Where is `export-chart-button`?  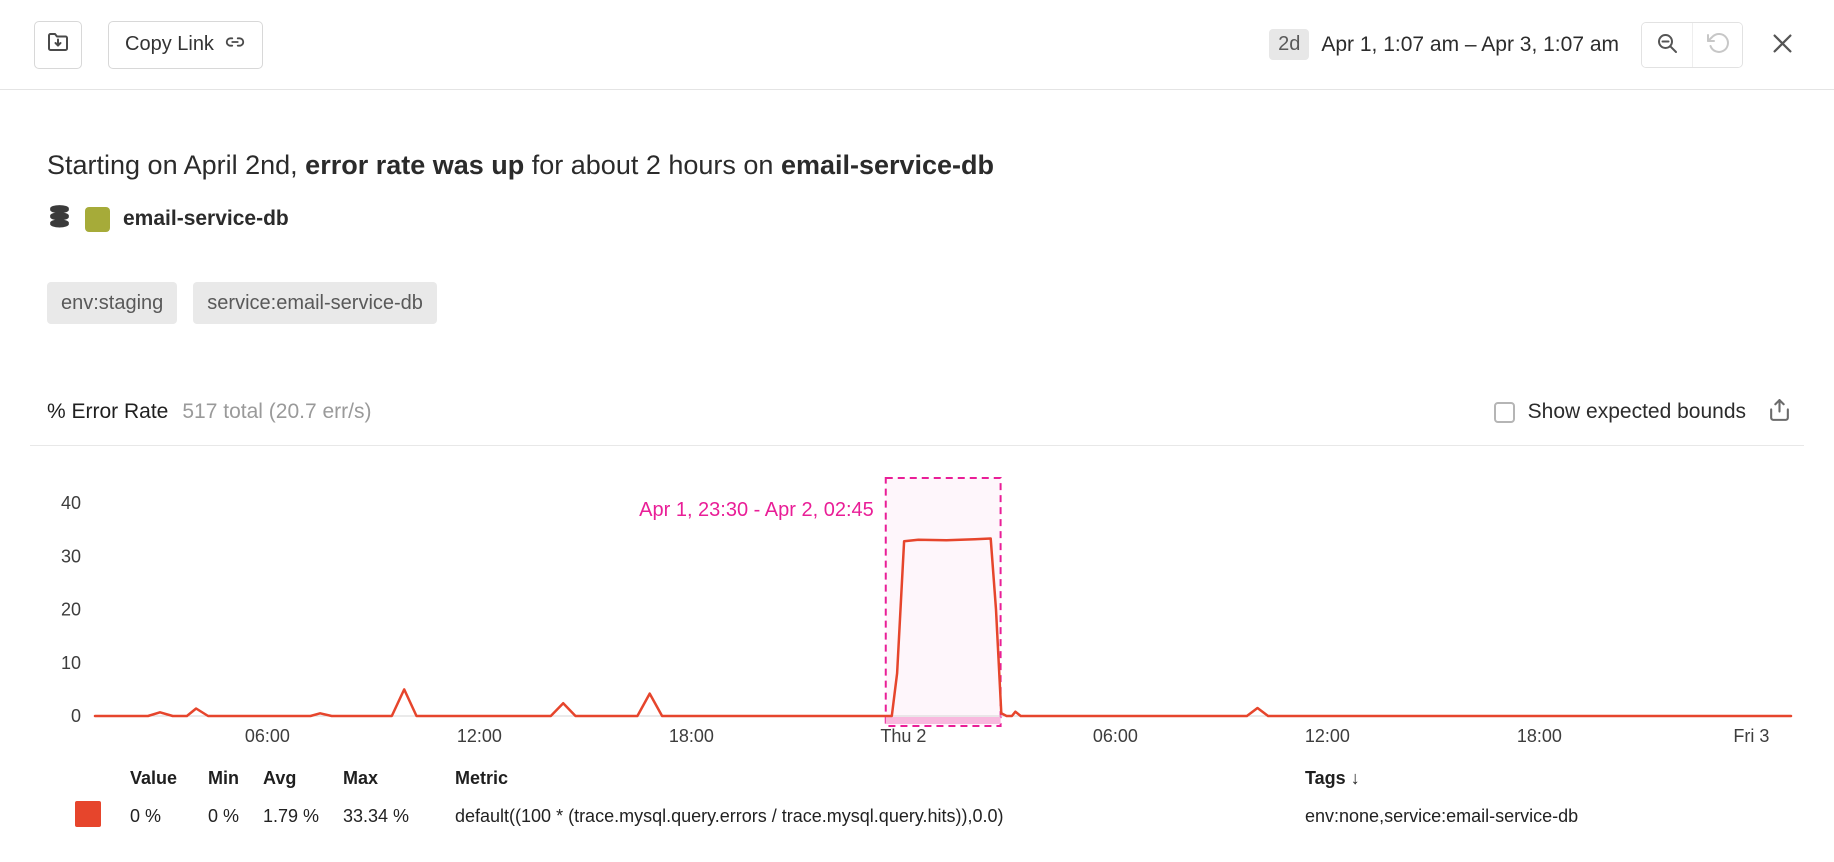
export-chart-button is located at coordinates (1779, 412).